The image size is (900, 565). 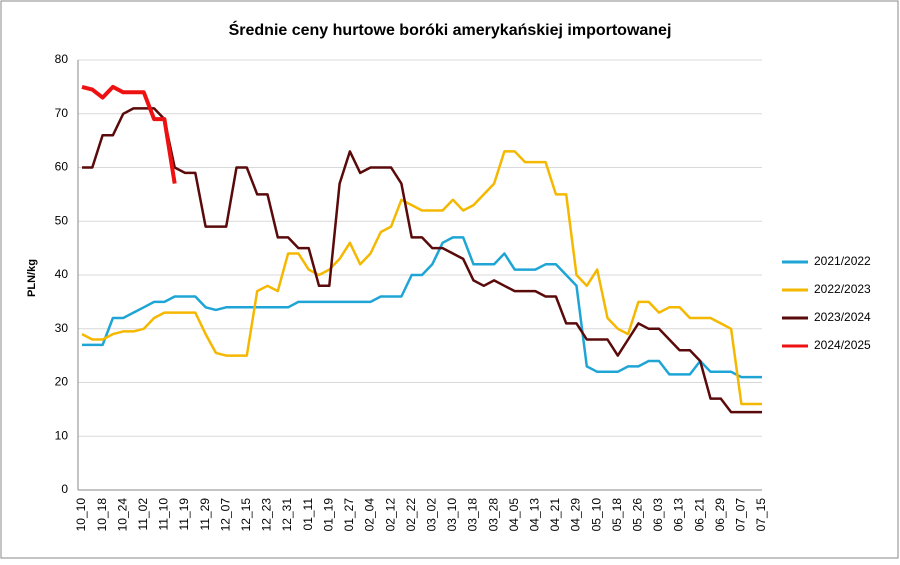 I want to click on x-tick-label: 12_15, so click(x=246, y=515).